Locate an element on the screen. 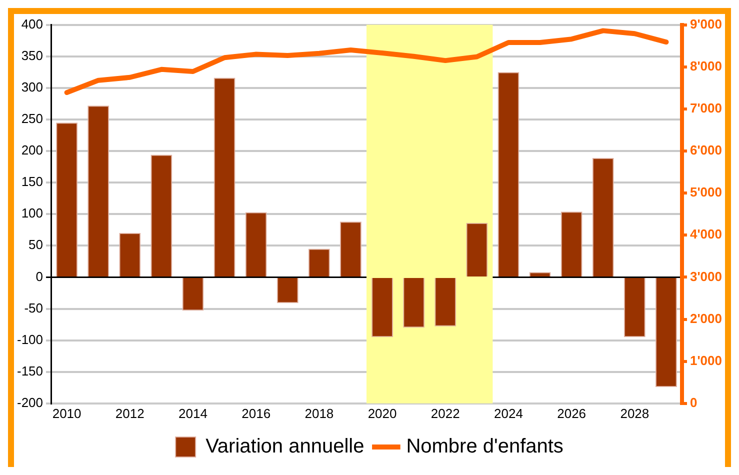 This screenshot has width=739, height=475. x-tick-label: 2016 is located at coordinates (256, 413).